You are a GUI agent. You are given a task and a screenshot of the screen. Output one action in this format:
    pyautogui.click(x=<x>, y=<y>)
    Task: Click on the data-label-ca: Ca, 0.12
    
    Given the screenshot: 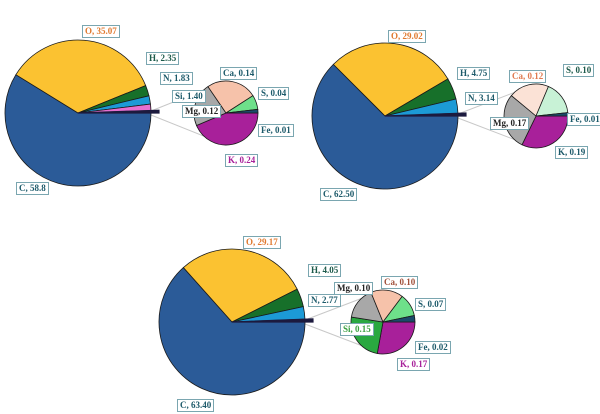 What is the action you would take?
    pyautogui.click(x=528, y=76)
    